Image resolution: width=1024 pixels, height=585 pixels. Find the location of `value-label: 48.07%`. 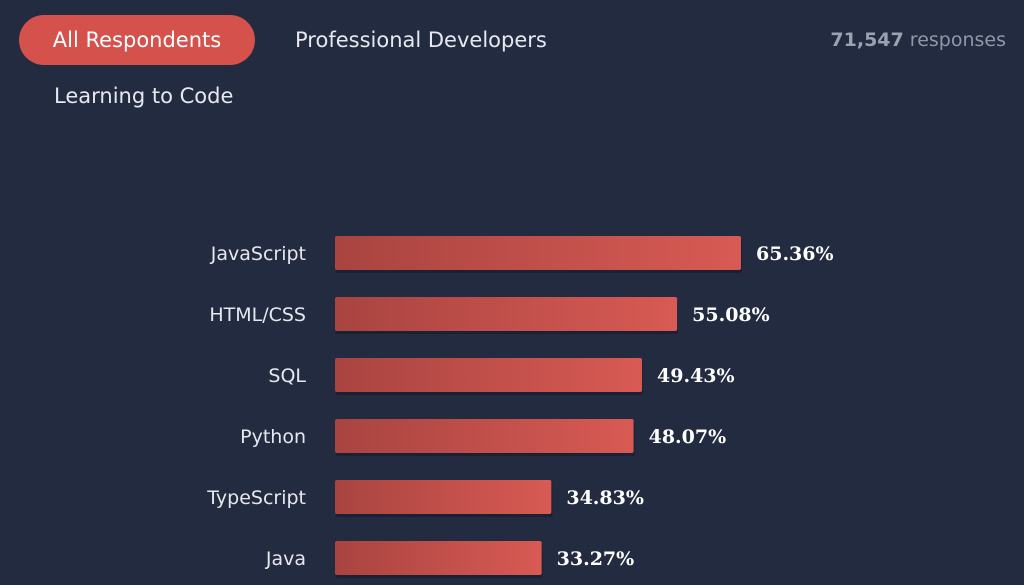

value-label: 48.07% is located at coordinates (688, 437).